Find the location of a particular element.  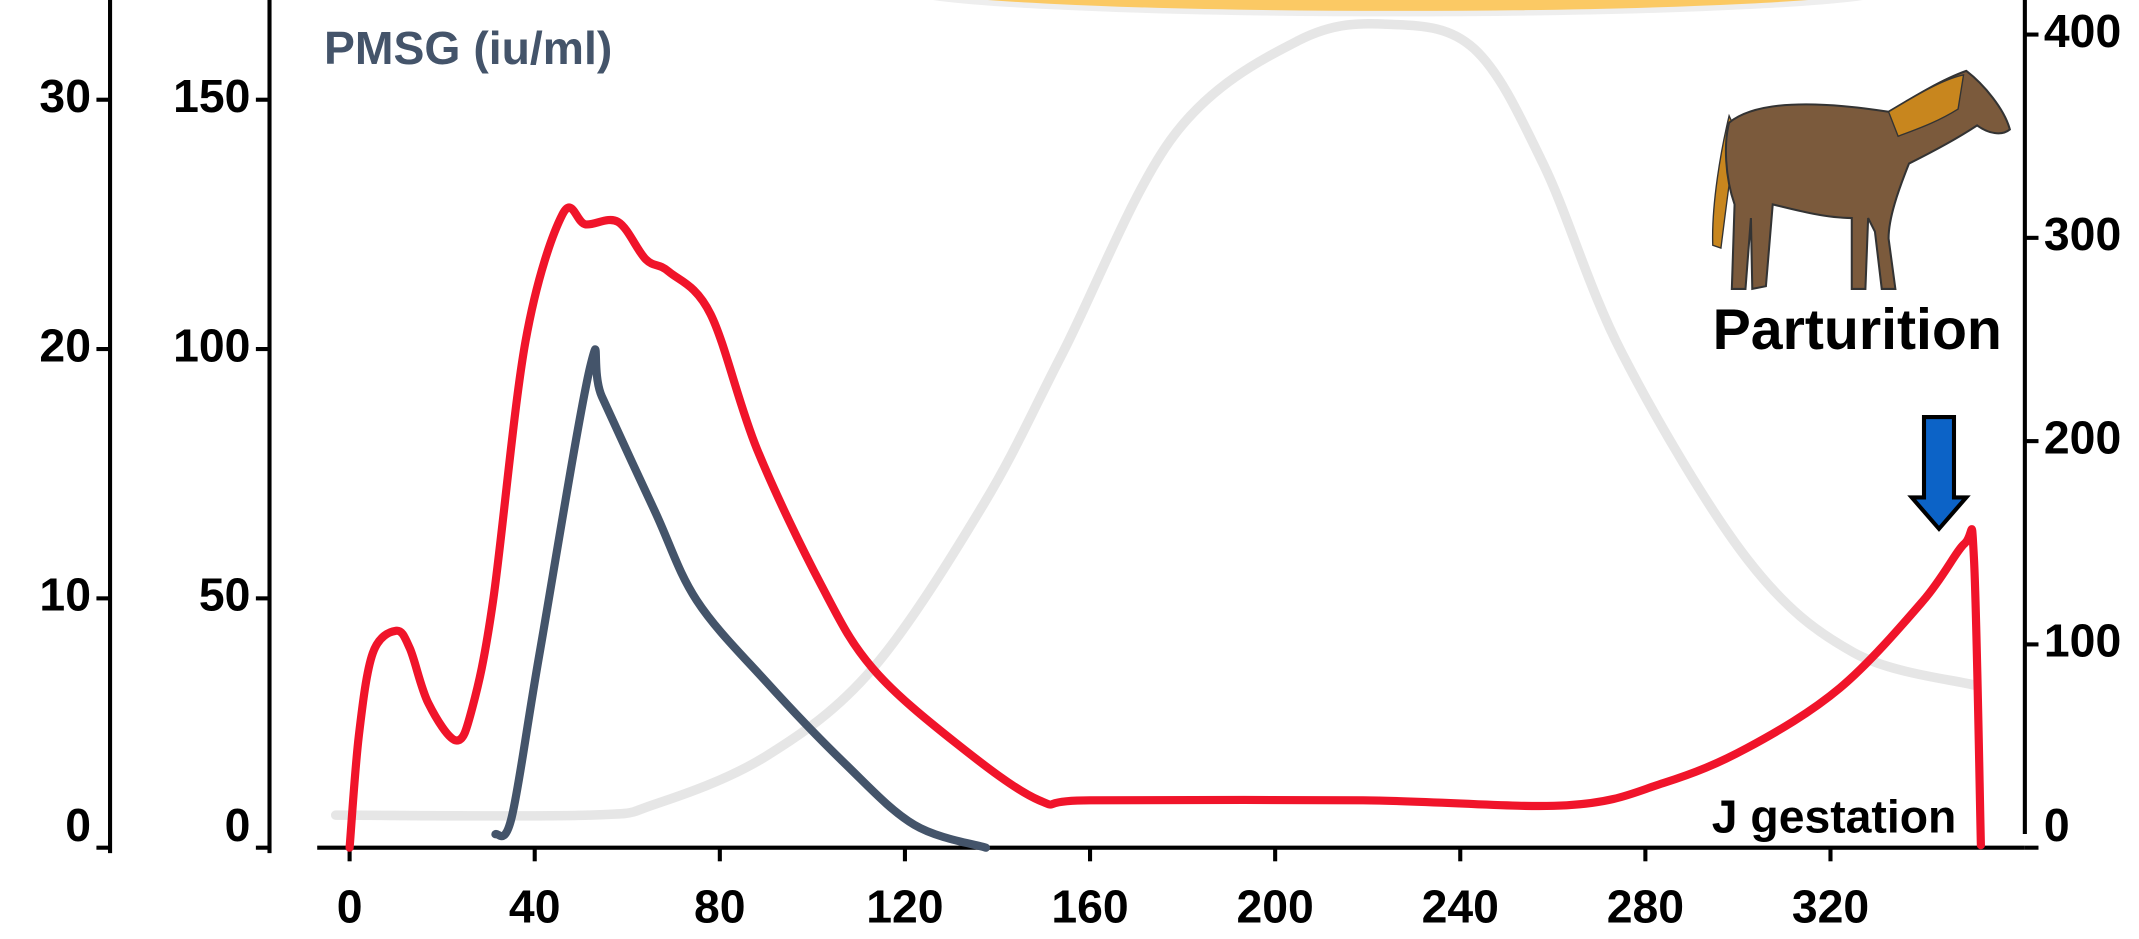

y-tick-label: 10 is located at coordinates (65, 595).